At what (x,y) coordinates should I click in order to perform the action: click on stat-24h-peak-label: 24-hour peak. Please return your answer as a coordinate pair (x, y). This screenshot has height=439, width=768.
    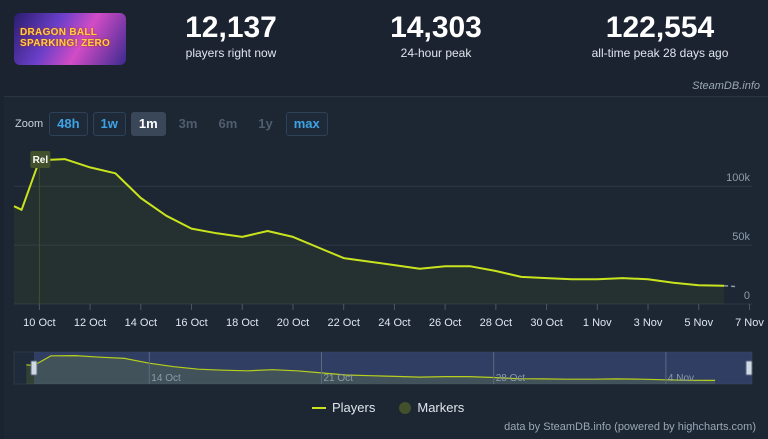
    Looking at the image, I should click on (436, 53).